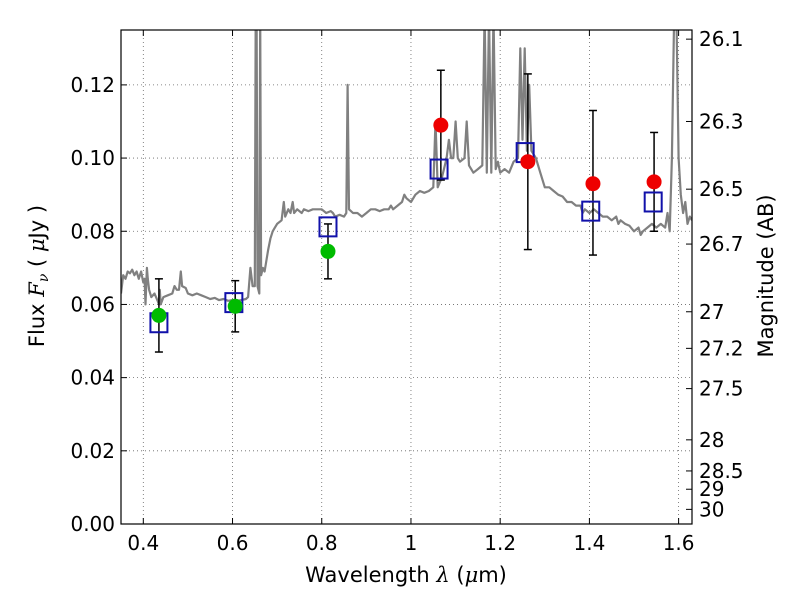  Describe the element at coordinates (721, 121) in the screenshot. I see `right-tick-label: 26.3` at that location.